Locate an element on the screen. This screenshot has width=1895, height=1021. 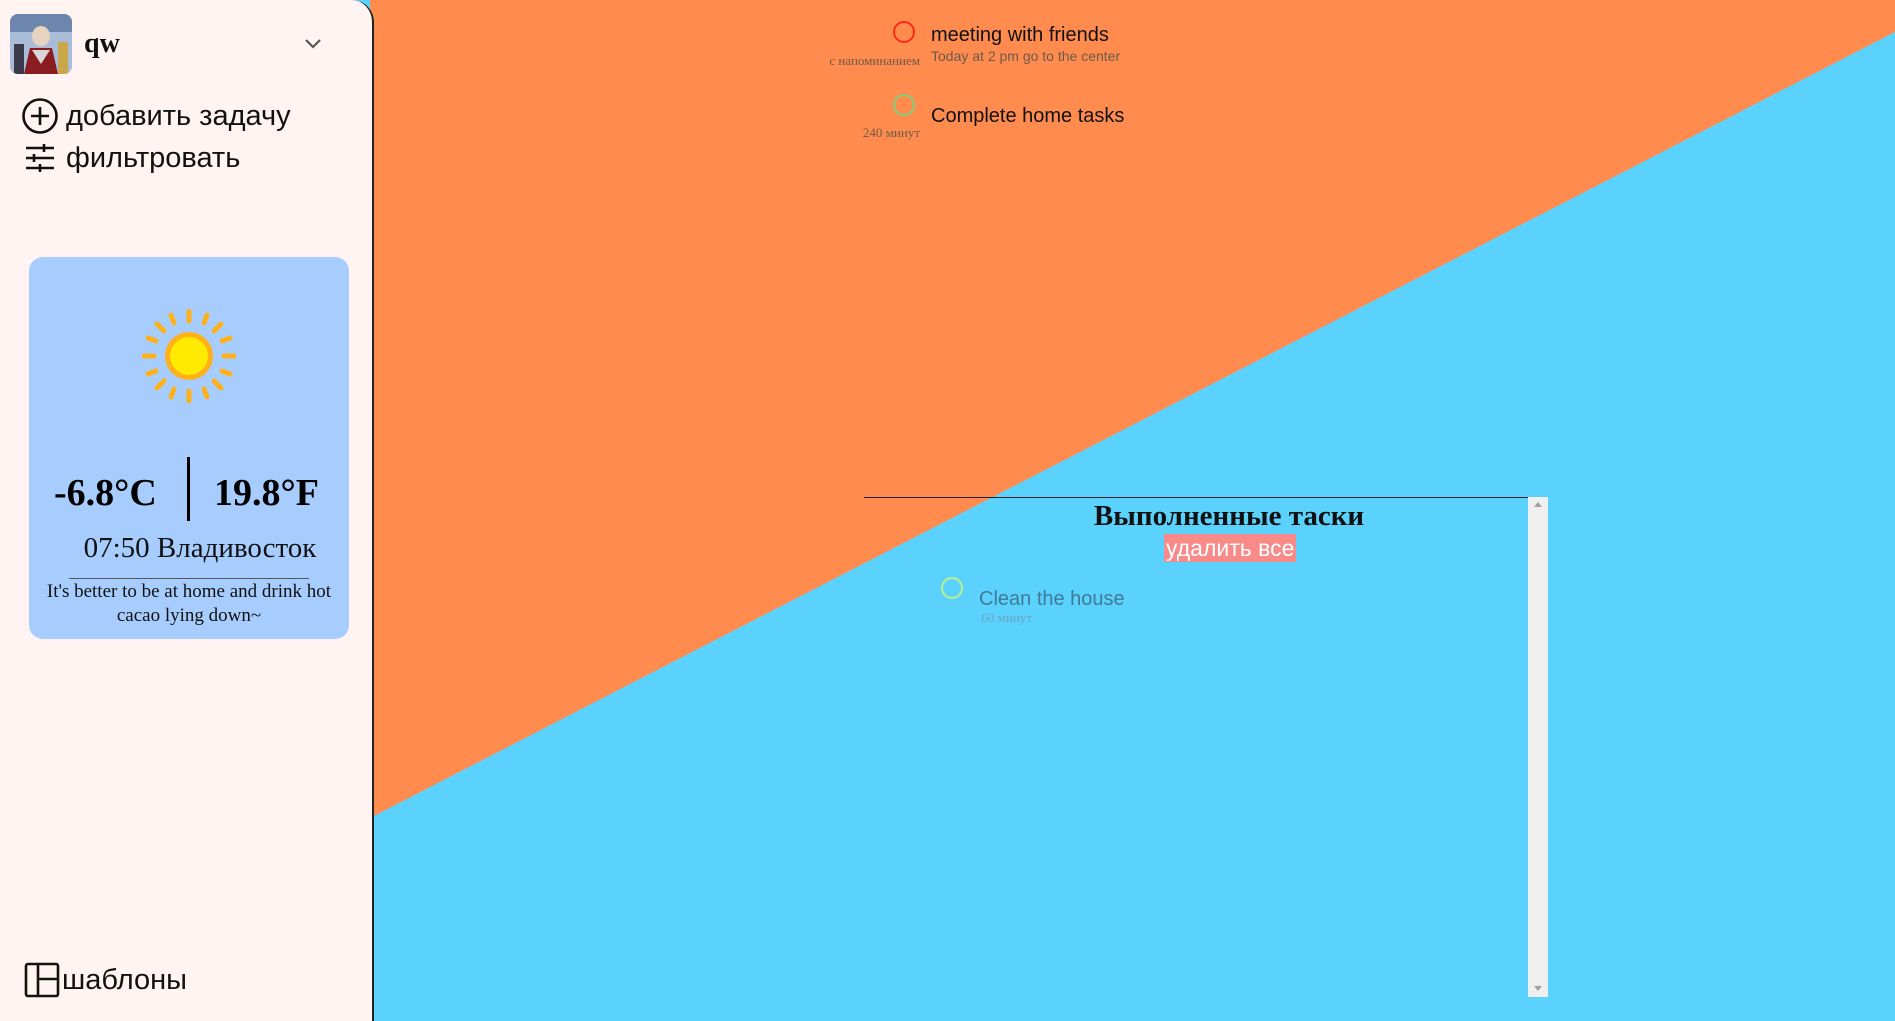
chevron-down-icon is located at coordinates (313, 44).